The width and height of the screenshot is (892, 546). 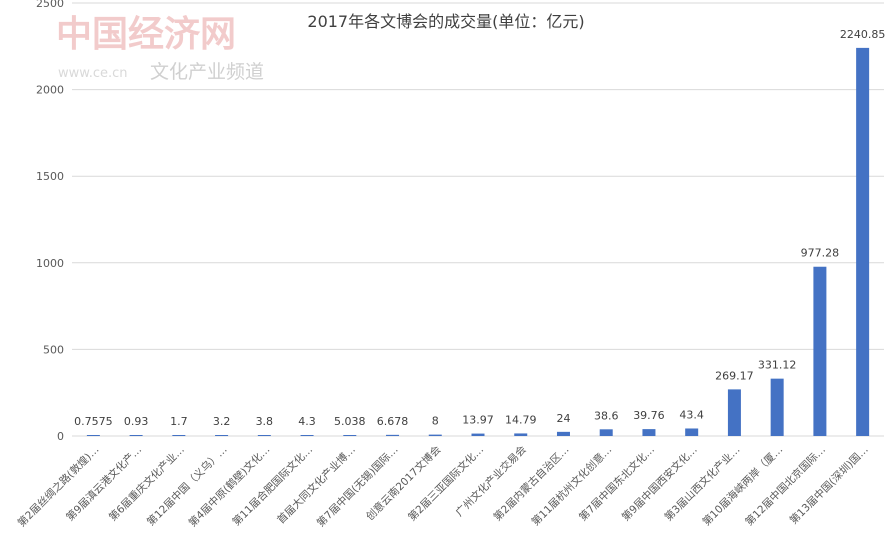 I want to click on data-label: 5.038, so click(x=350, y=421).